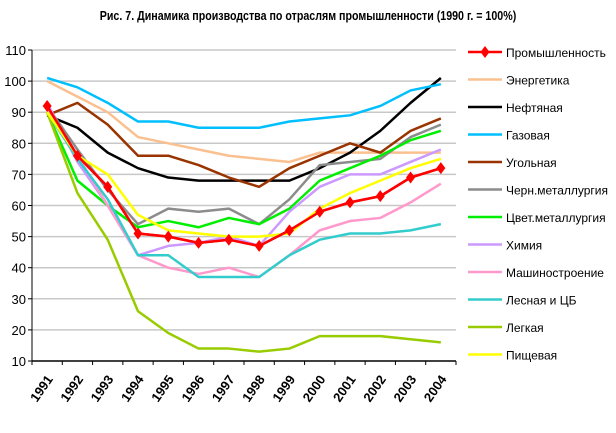 The width and height of the screenshot is (616, 433). I want to click on y-tick-label: 30, so click(19, 299).